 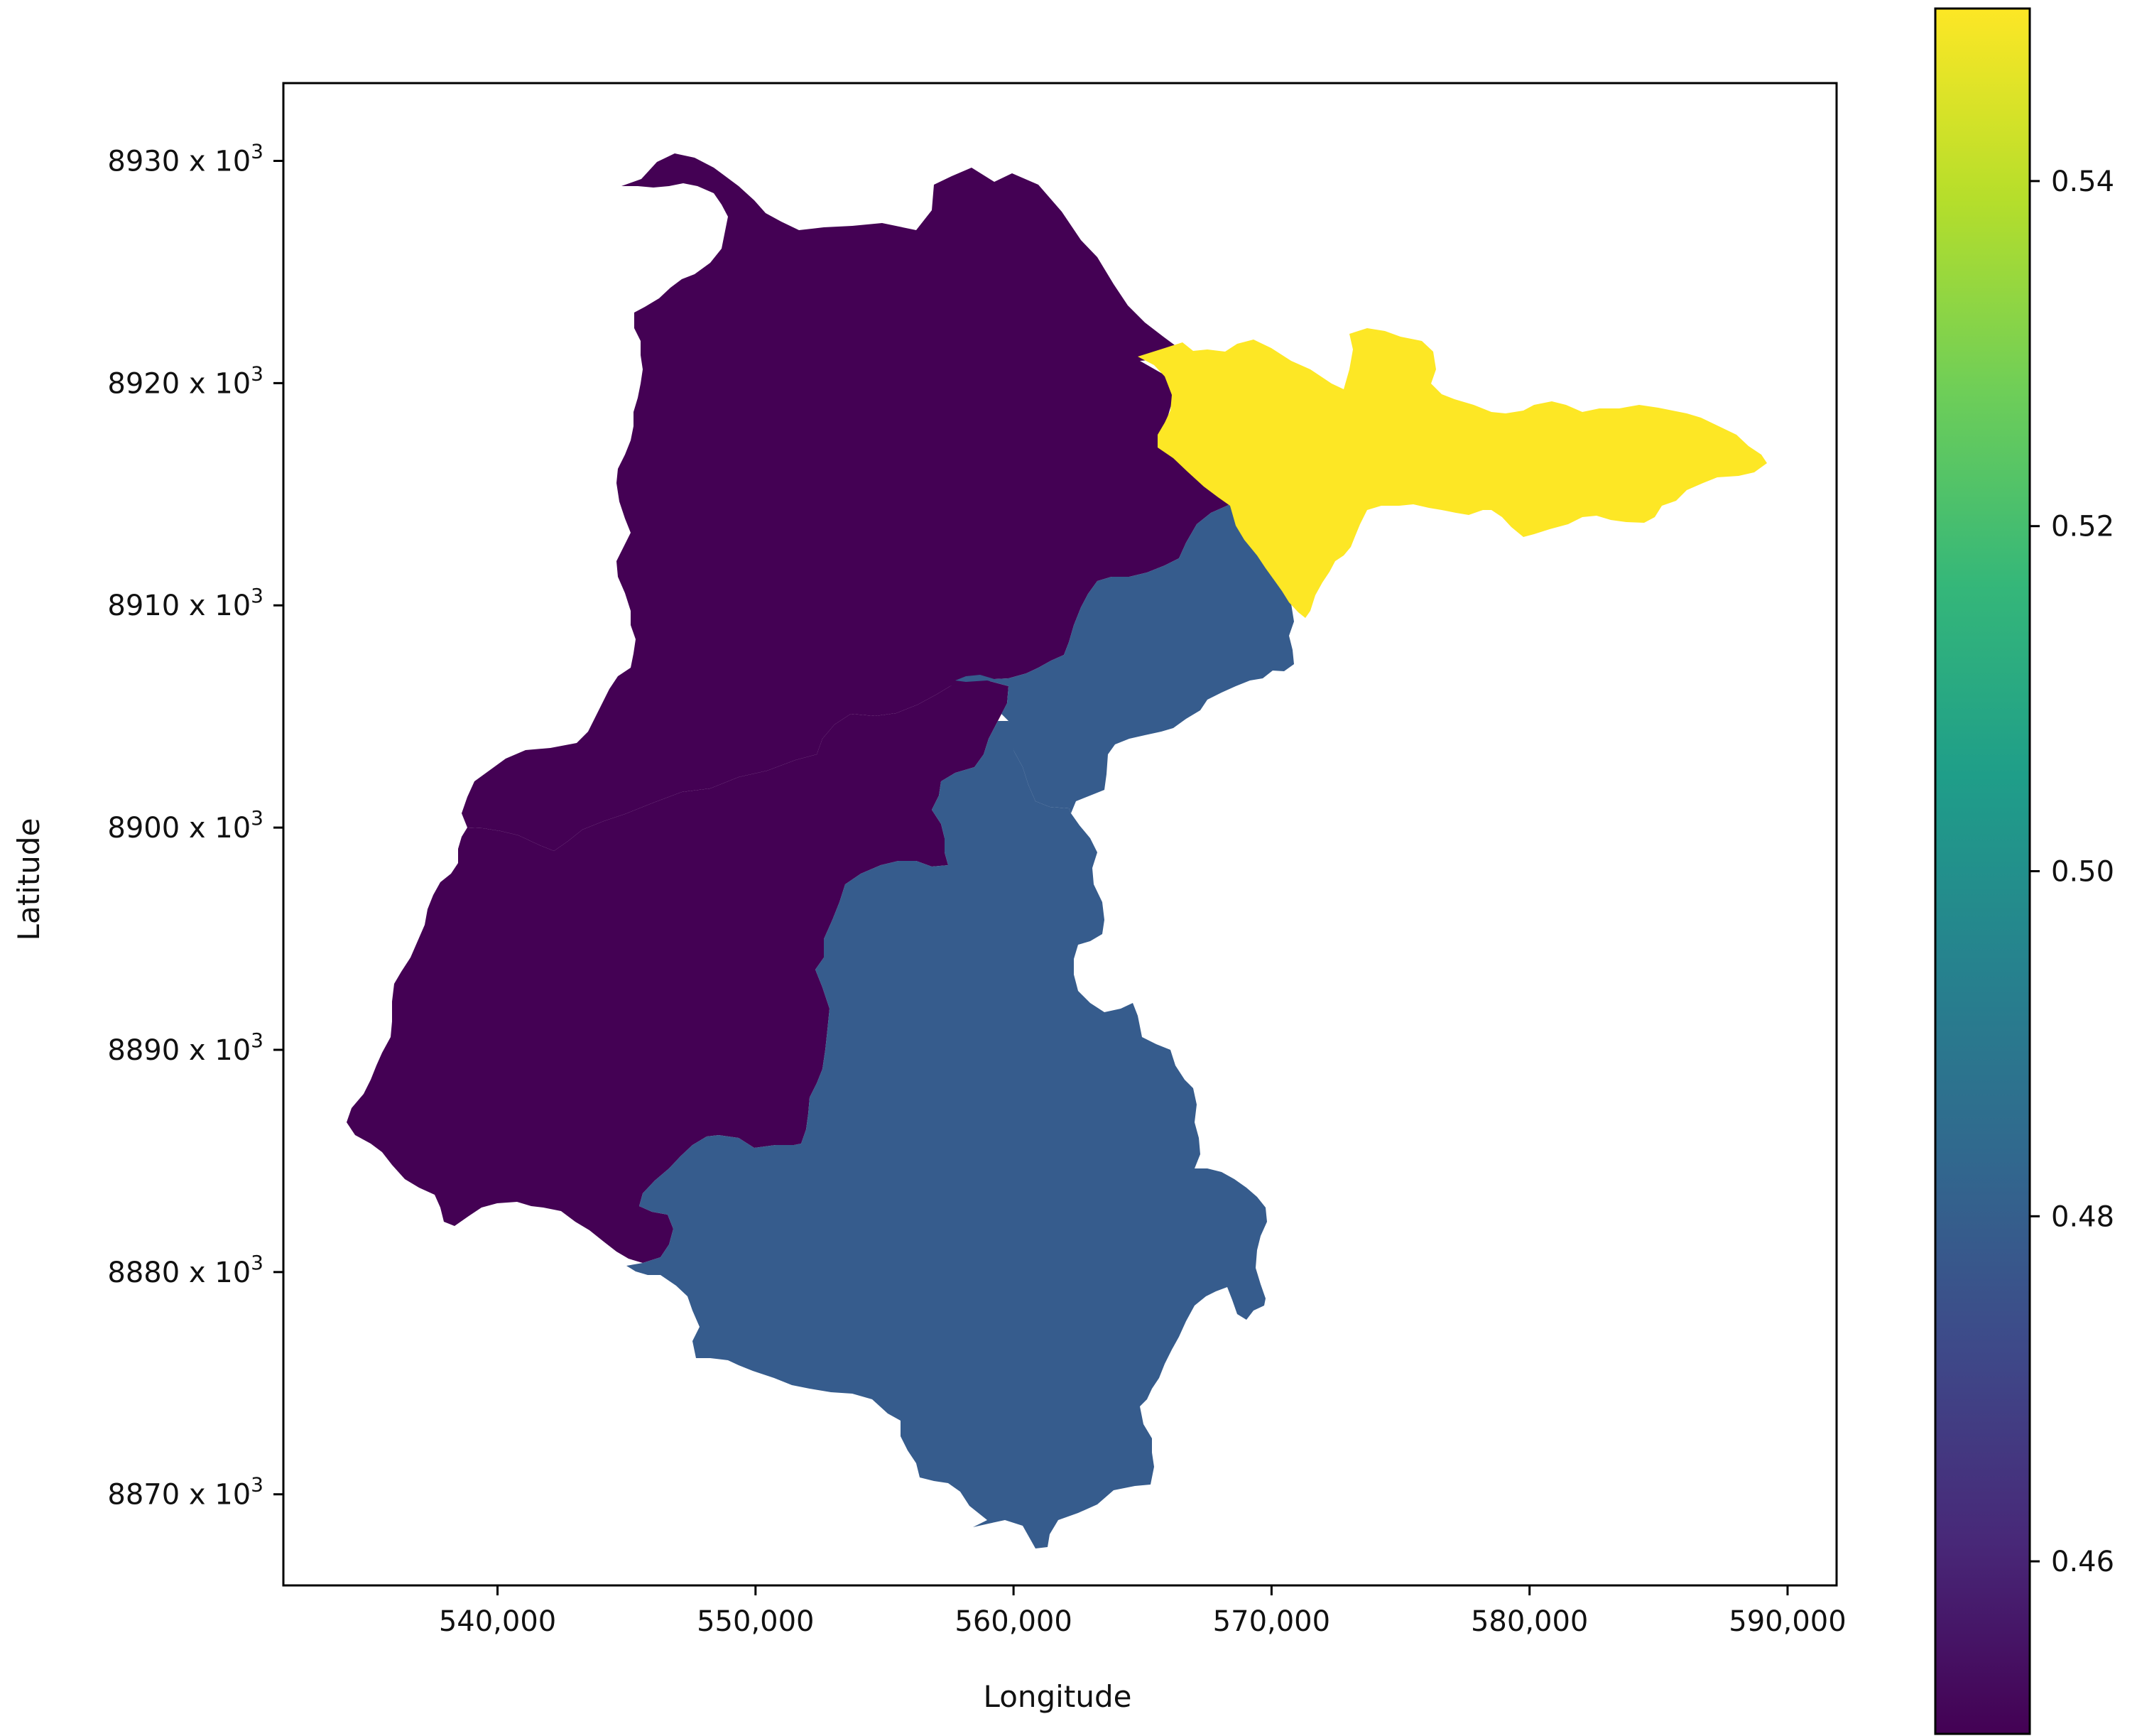 What do you see at coordinates (185, 1270) in the screenshot?
I see `y-tick-label: 8880 x 103` at bounding box center [185, 1270].